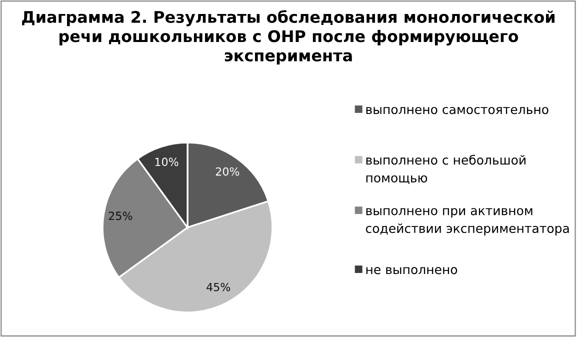 The height and width of the screenshot is (337, 577). I want to click on data-label: 25%, so click(120, 216).